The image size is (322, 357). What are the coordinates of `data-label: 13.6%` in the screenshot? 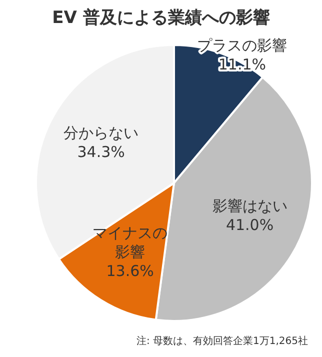 It's located at (130, 271).